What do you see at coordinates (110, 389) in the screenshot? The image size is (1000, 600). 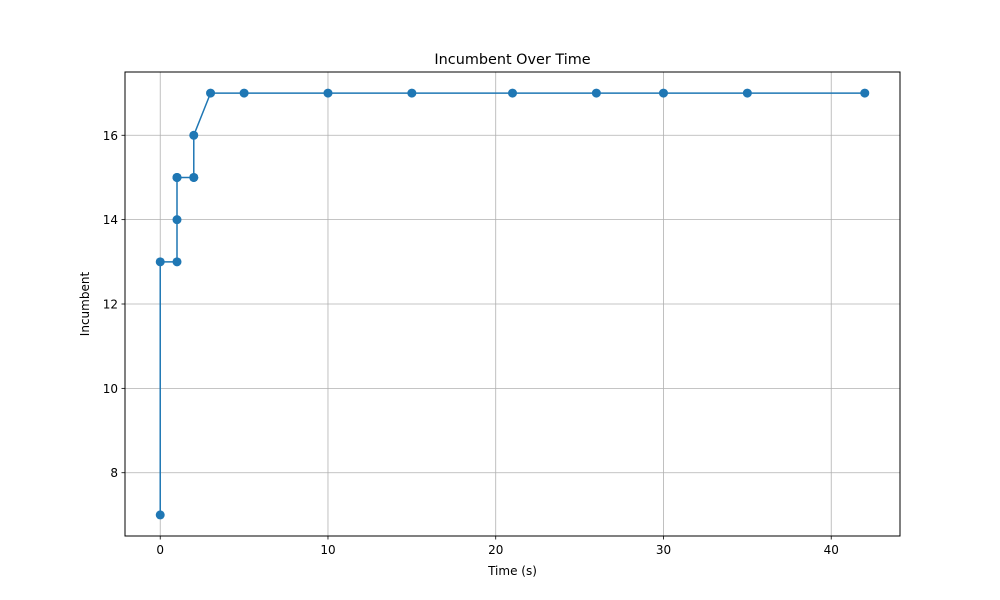 I see `y-tick-label: 10` at bounding box center [110, 389].